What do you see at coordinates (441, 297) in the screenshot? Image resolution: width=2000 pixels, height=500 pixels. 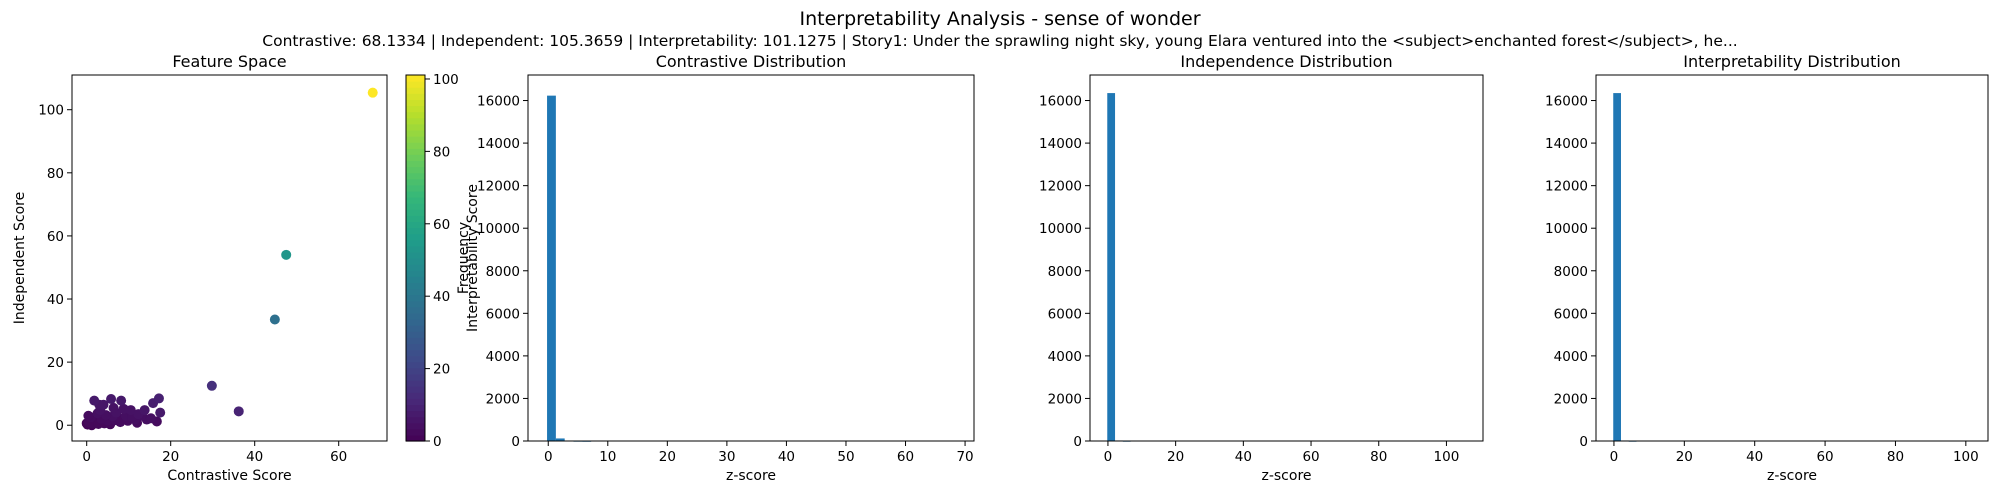 I see `colorbar-tick-label: 40` at bounding box center [441, 297].